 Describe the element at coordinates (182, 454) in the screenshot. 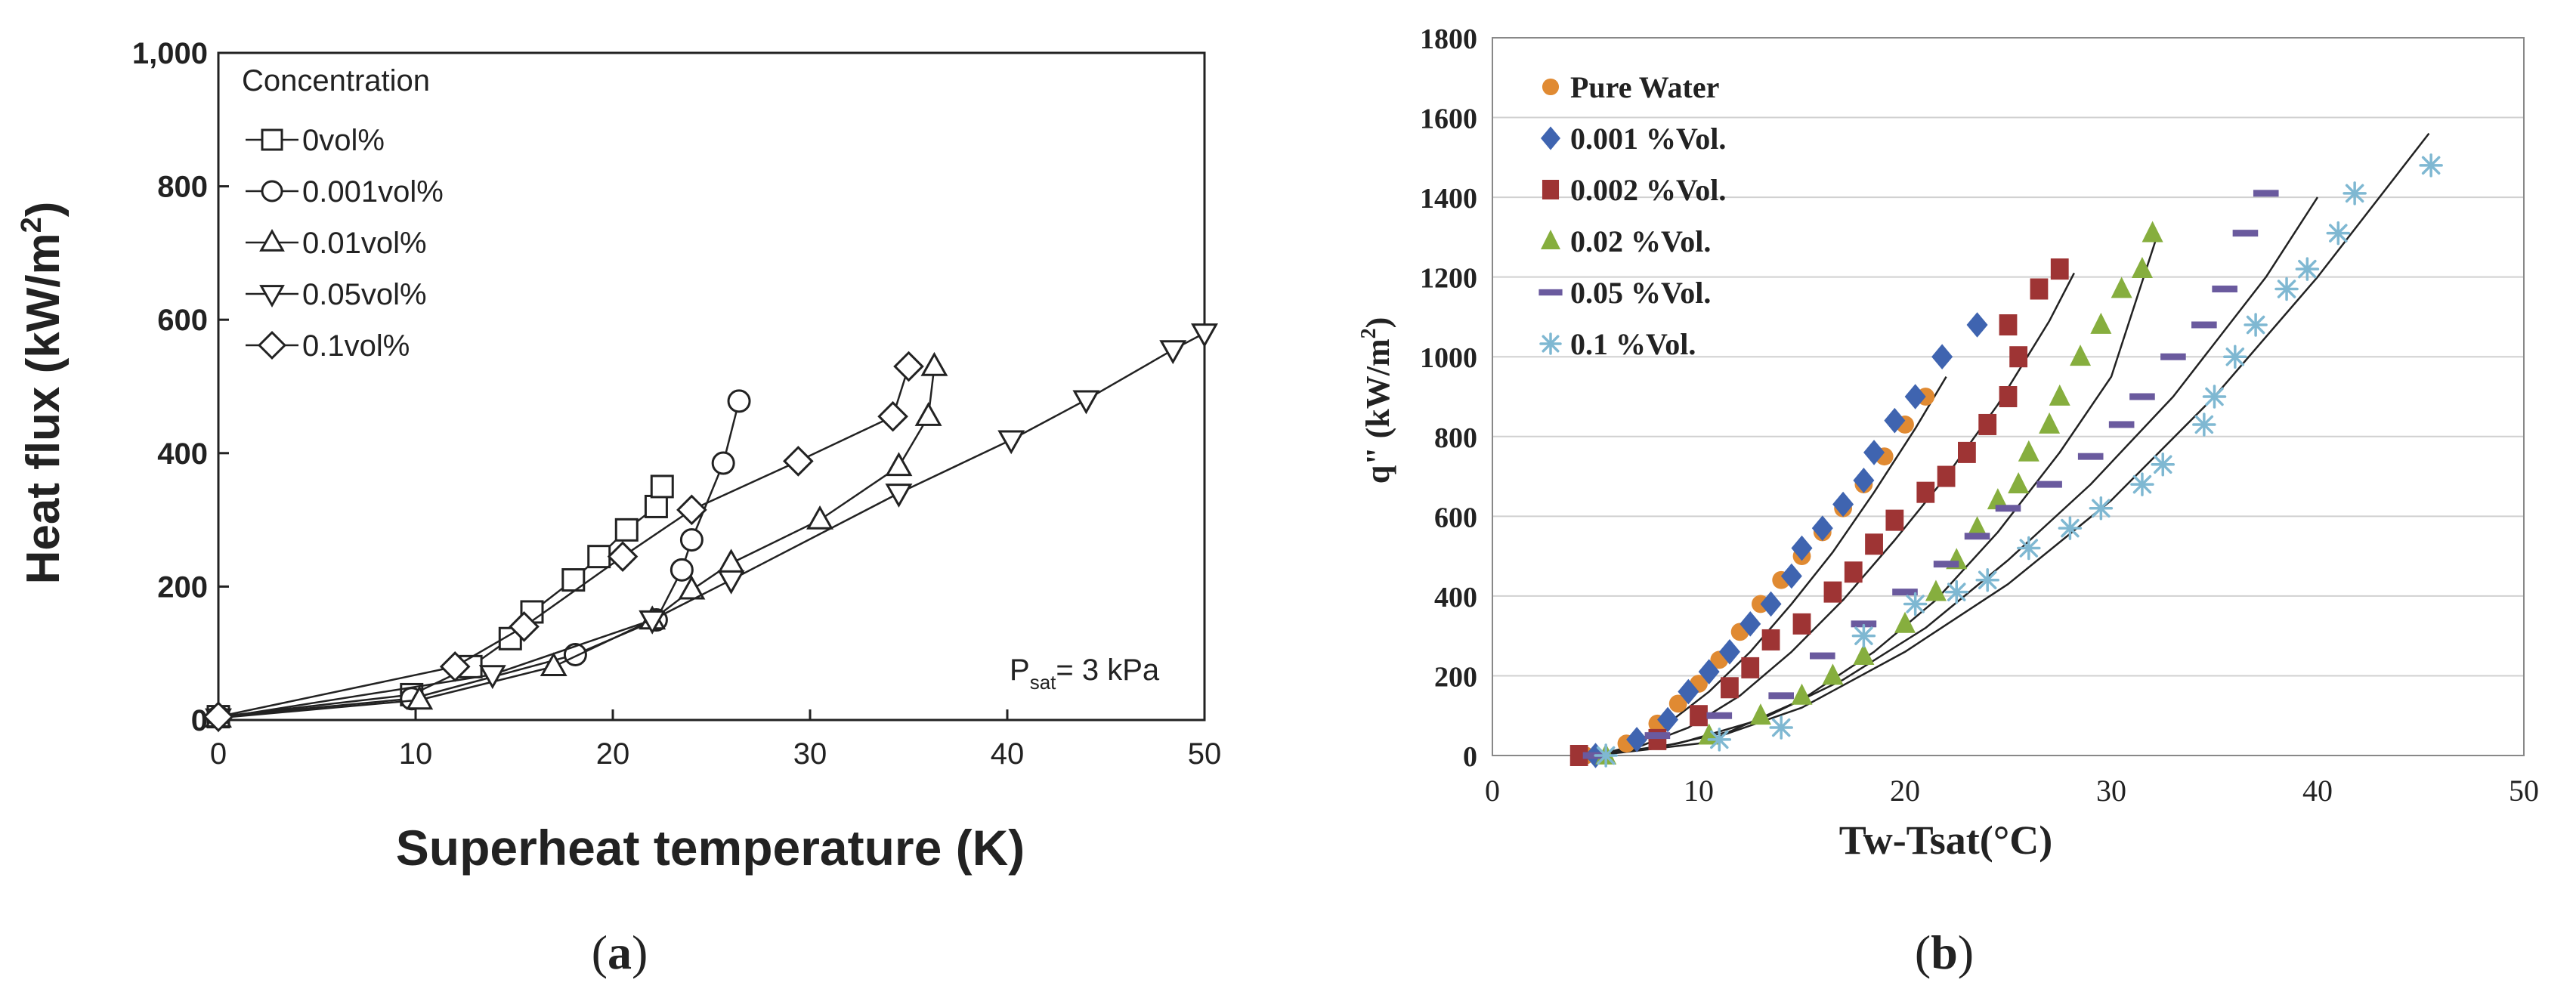

I see `panel-a-ytick-label: 400` at that location.